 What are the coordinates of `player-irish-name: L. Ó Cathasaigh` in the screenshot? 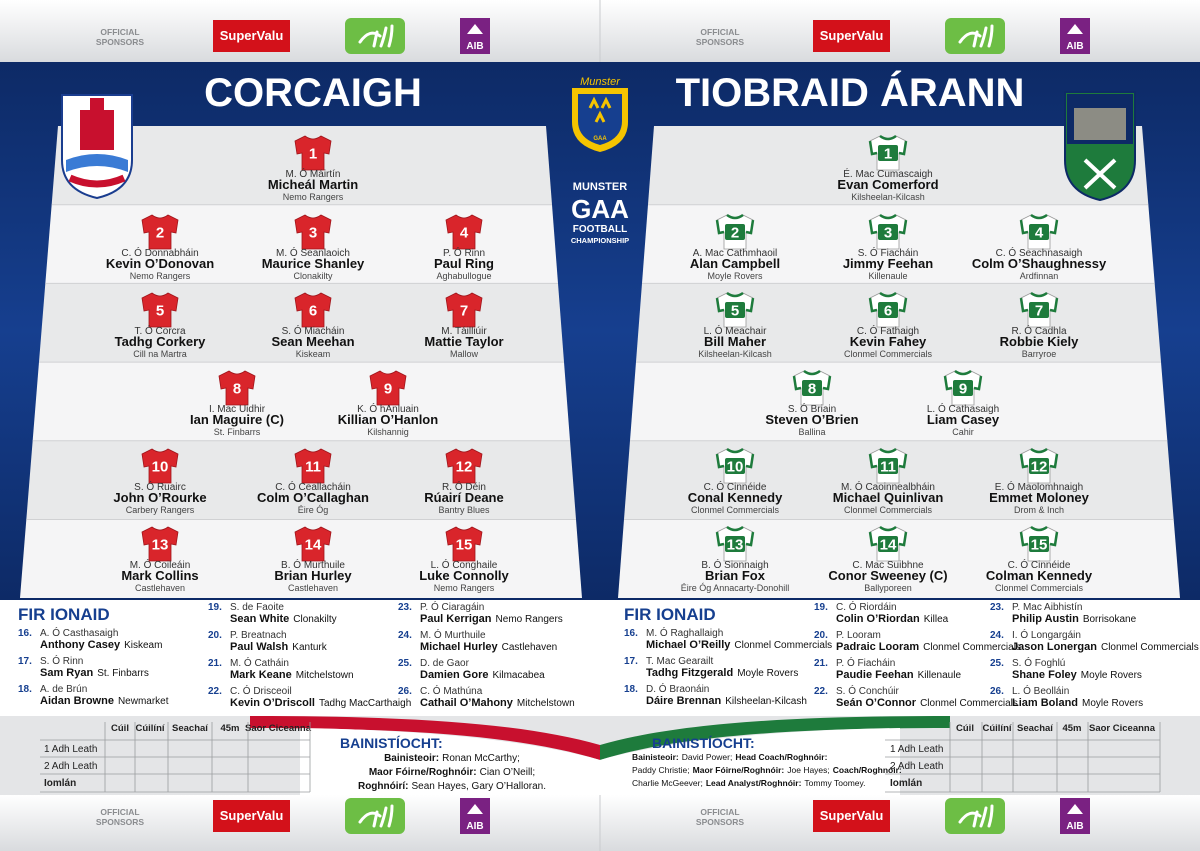 It's located at (963, 408).